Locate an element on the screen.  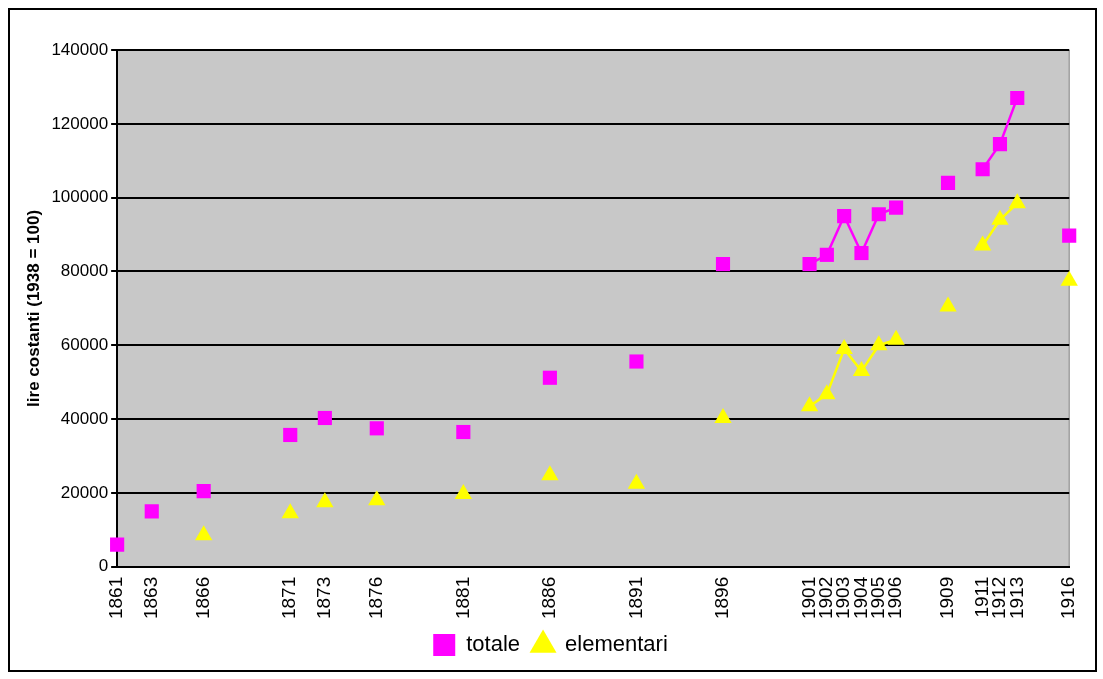
x-tick-label: 1886 is located at coordinates (549, 598).